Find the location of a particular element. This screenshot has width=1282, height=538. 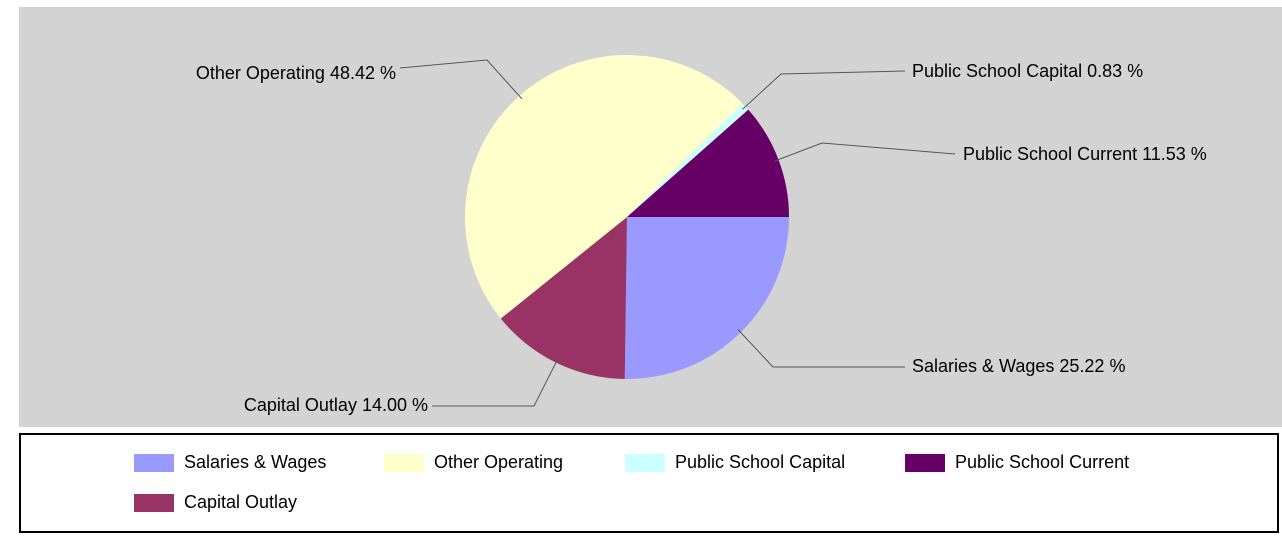

legend-item-capital-outlay: Capital Outlay is located at coordinates (215, 502).